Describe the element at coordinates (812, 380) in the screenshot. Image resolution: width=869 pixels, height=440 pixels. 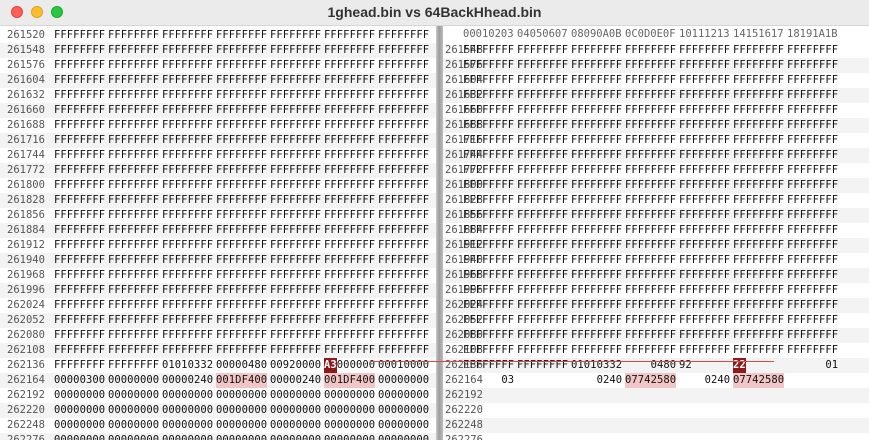
I see `hex-word` at that location.